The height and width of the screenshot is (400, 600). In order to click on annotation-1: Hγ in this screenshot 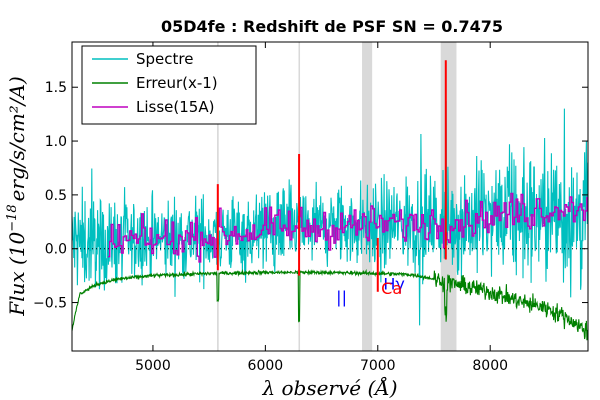, I will do `click(394, 284)`.